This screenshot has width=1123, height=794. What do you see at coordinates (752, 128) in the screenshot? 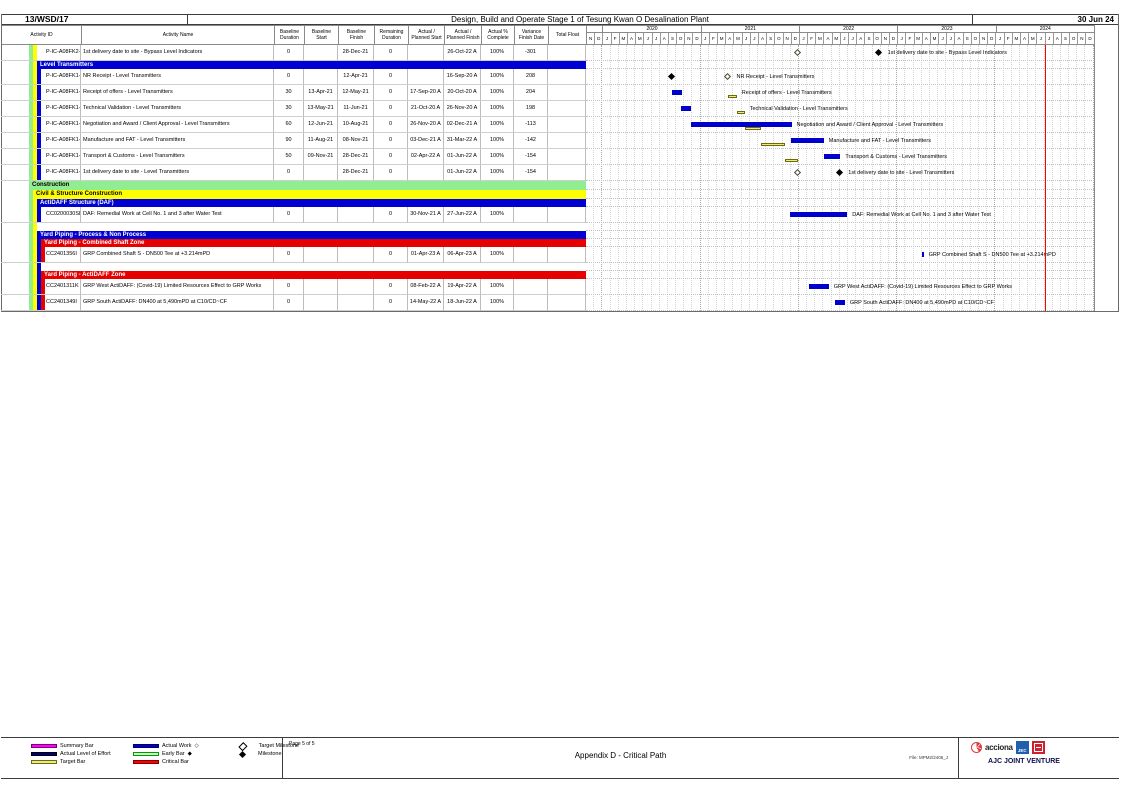
I see `target-bar` at bounding box center [752, 128].